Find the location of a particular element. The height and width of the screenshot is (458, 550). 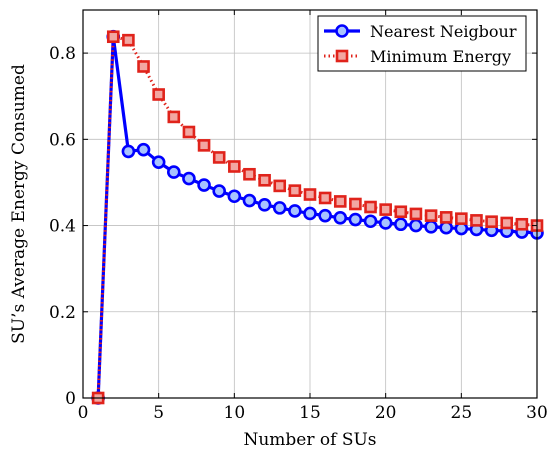

x-tick-label-0: 0 is located at coordinates (83, 413).